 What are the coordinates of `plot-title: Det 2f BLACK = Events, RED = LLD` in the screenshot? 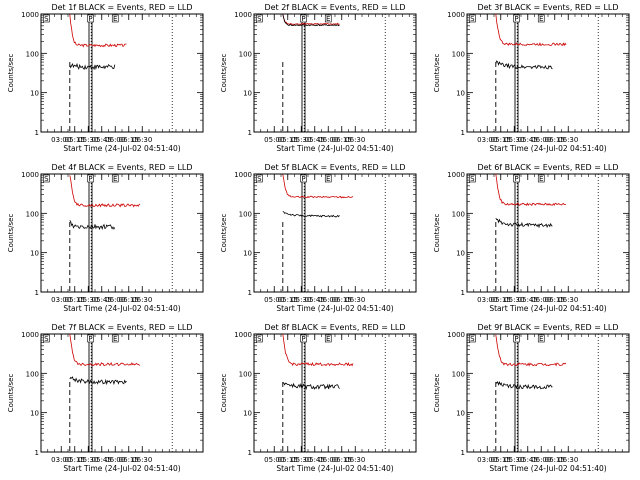 It's located at (334, 7).